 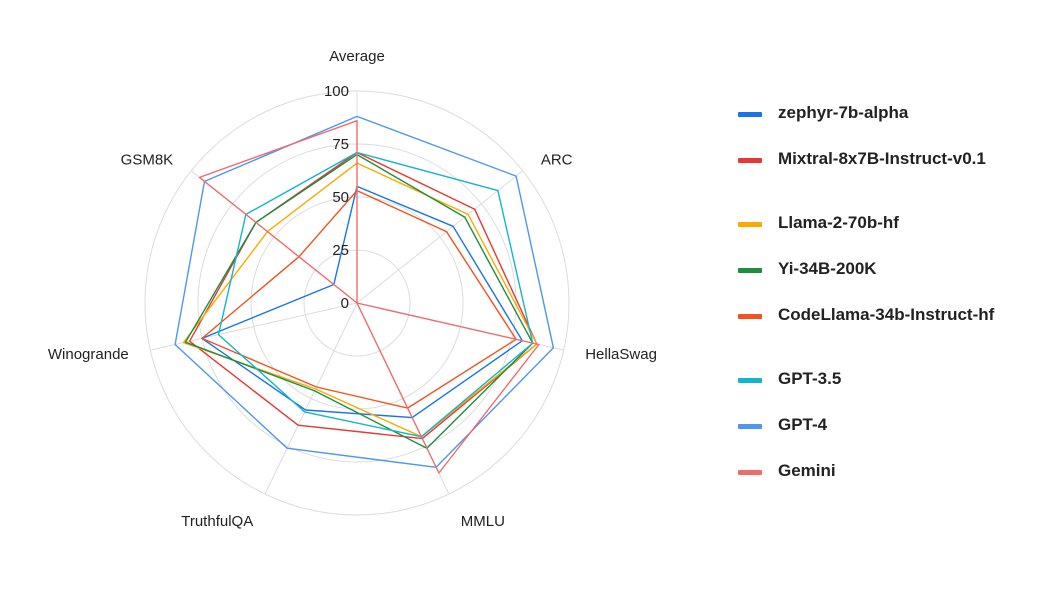 I want to click on legend-item: GPT-4, so click(x=888, y=439).